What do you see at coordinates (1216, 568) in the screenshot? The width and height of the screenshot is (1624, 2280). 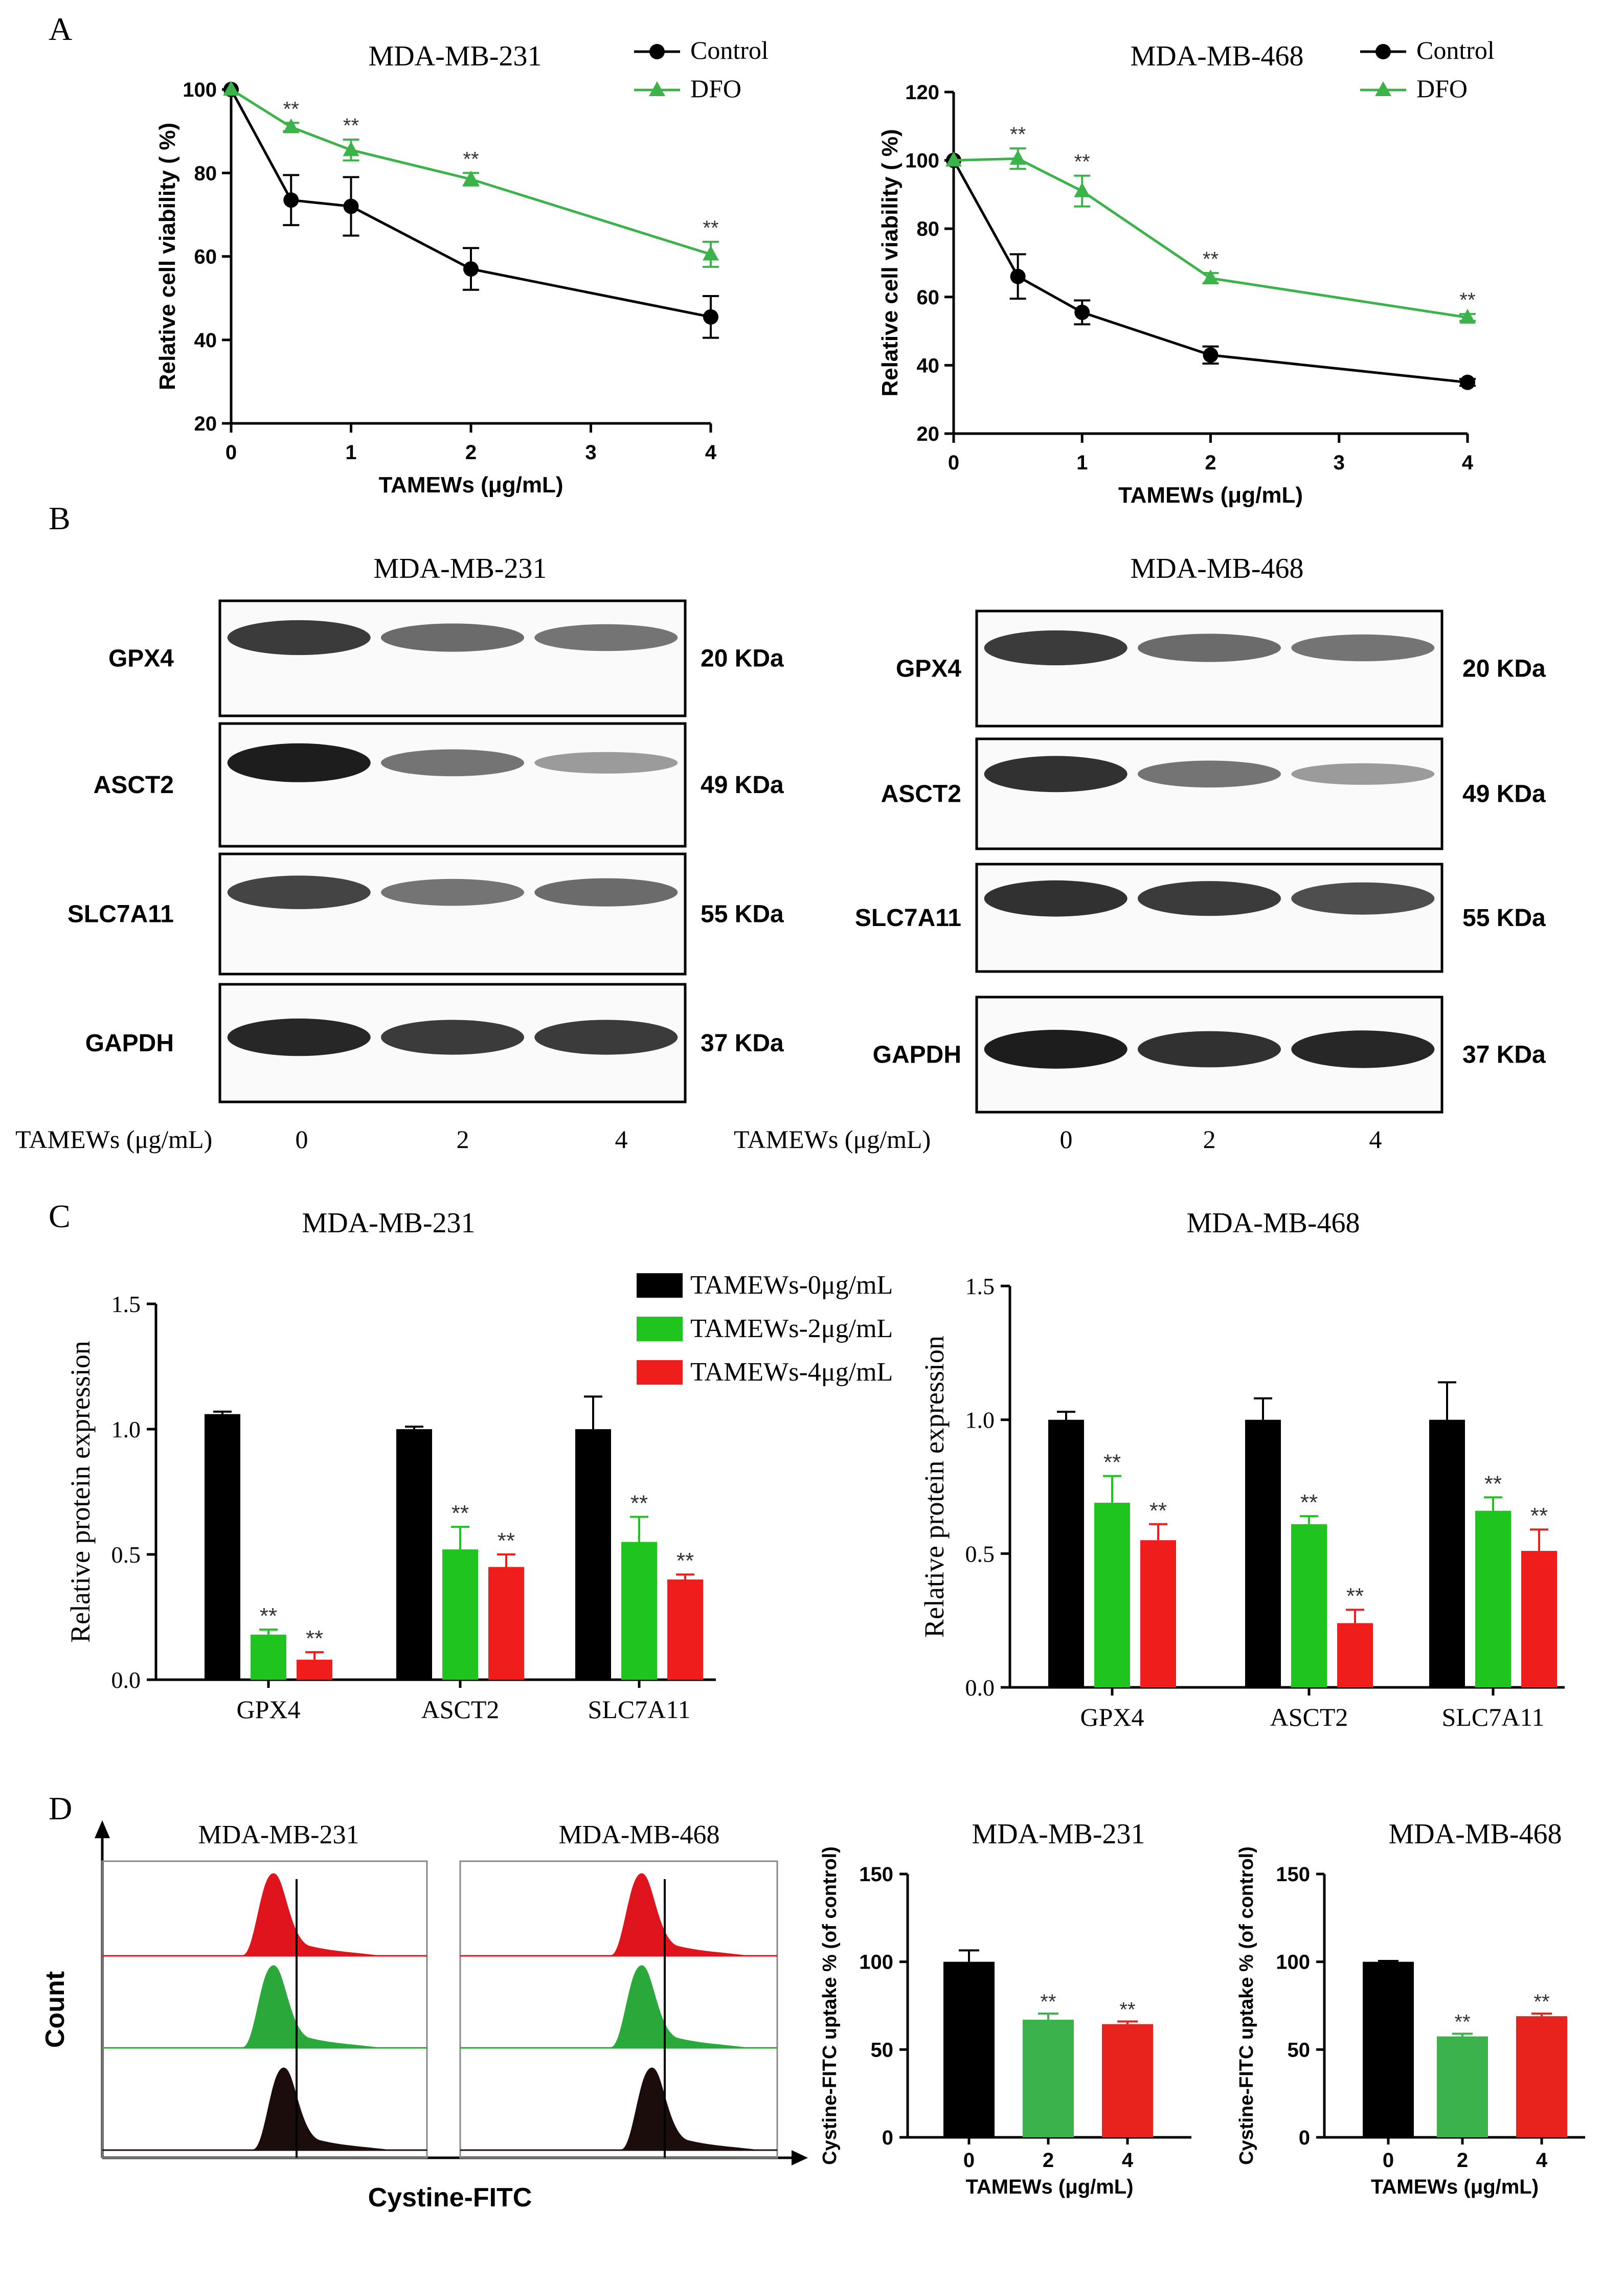 I see `blot-title: MDA-MB-468` at bounding box center [1216, 568].